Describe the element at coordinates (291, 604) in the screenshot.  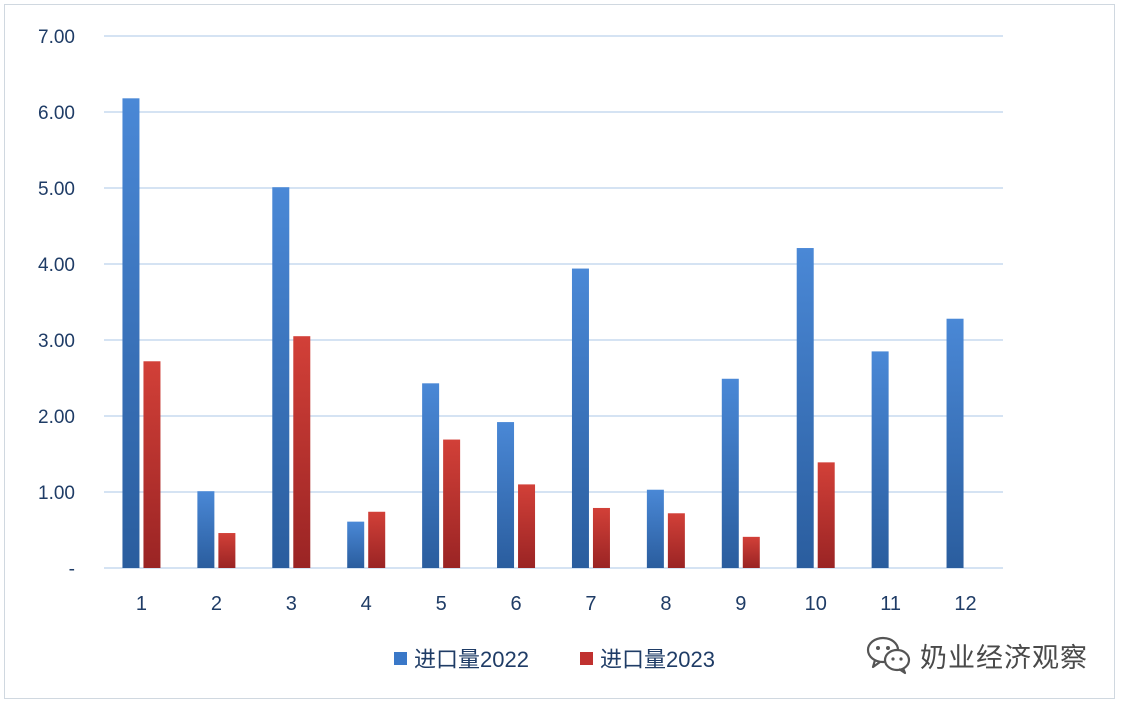
I see `x-tick-label: 3` at that location.